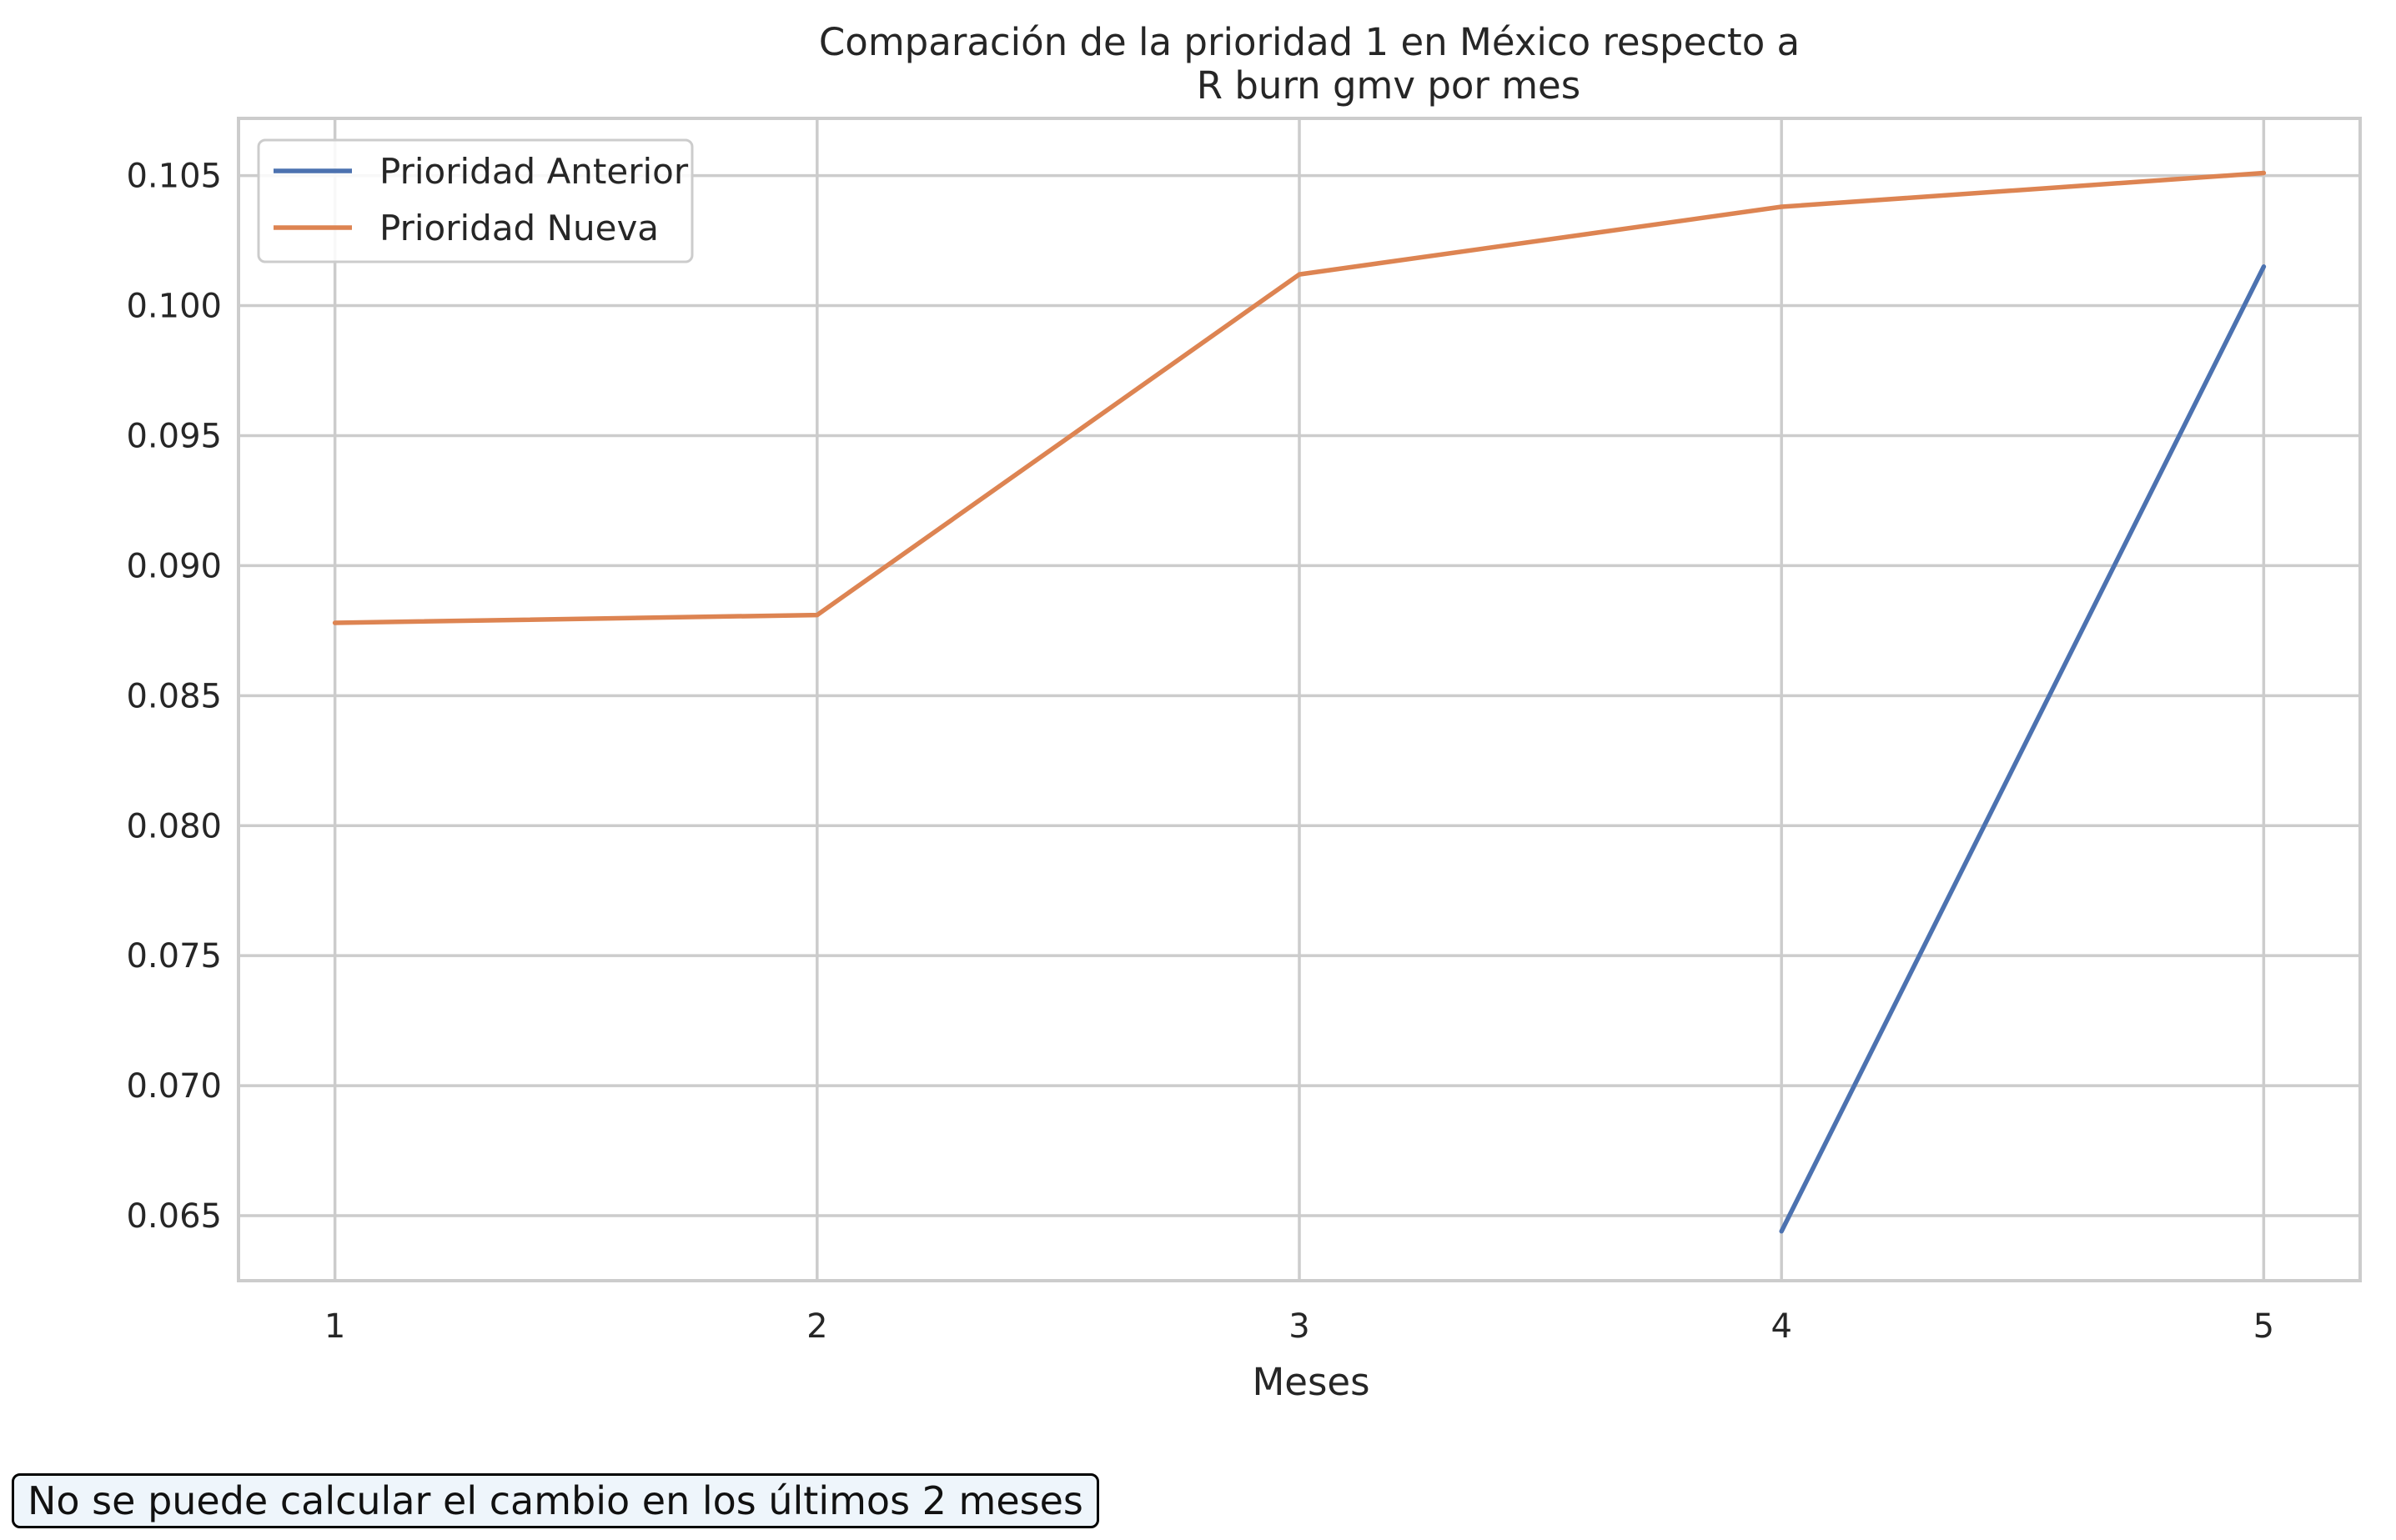  I want to click on x-tick-label: 1, so click(334, 1326).